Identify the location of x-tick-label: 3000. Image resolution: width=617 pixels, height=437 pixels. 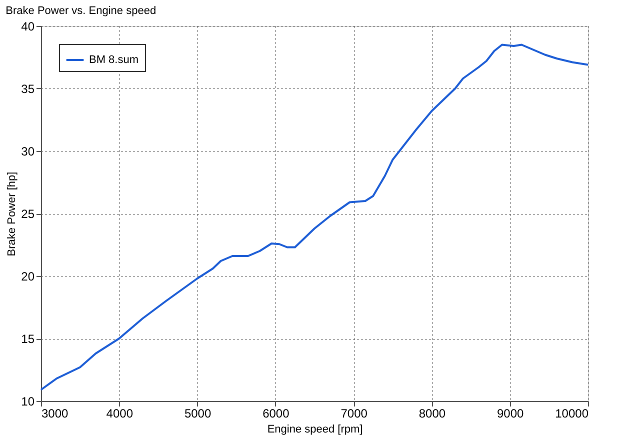
(55, 413).